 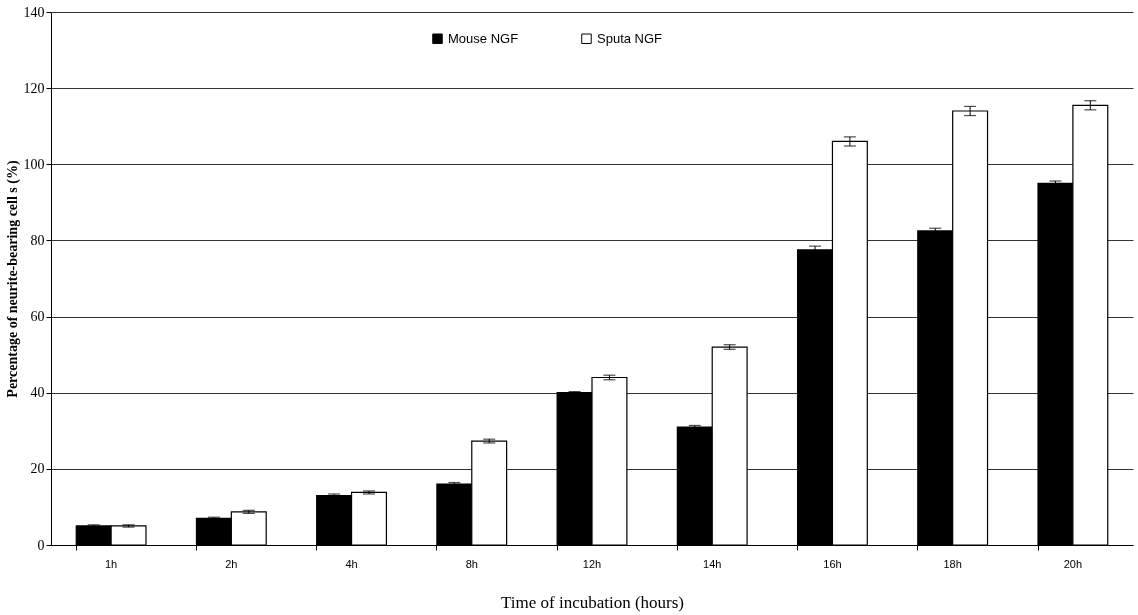 I want to click on x-axis-title: Time of incubation (hours), so click(x=592, y=602).